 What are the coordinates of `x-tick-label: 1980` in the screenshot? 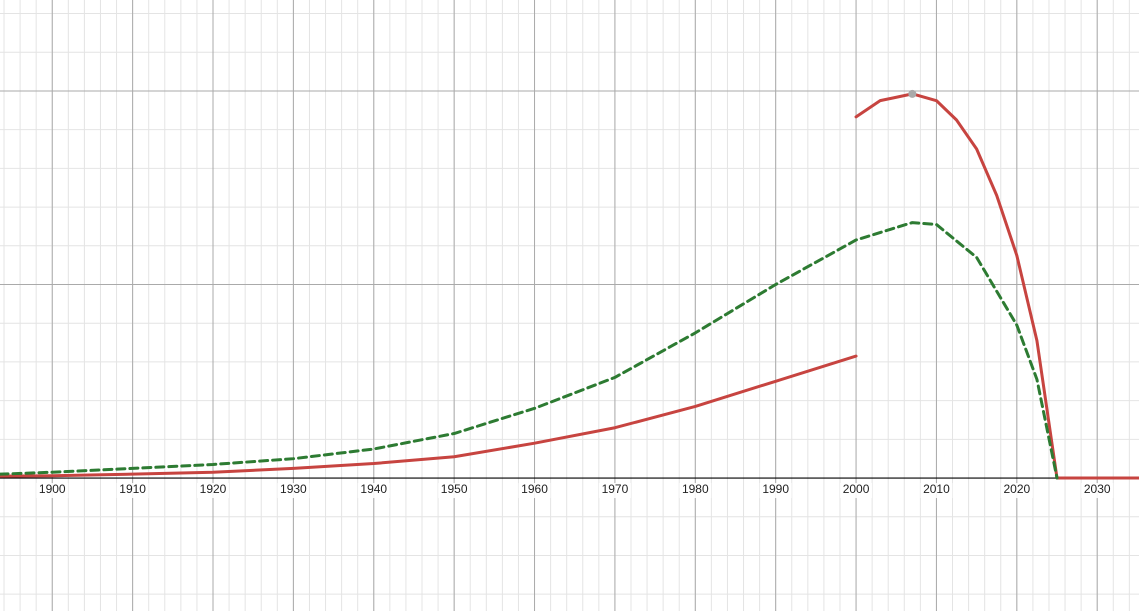 It's located at (695, 489).